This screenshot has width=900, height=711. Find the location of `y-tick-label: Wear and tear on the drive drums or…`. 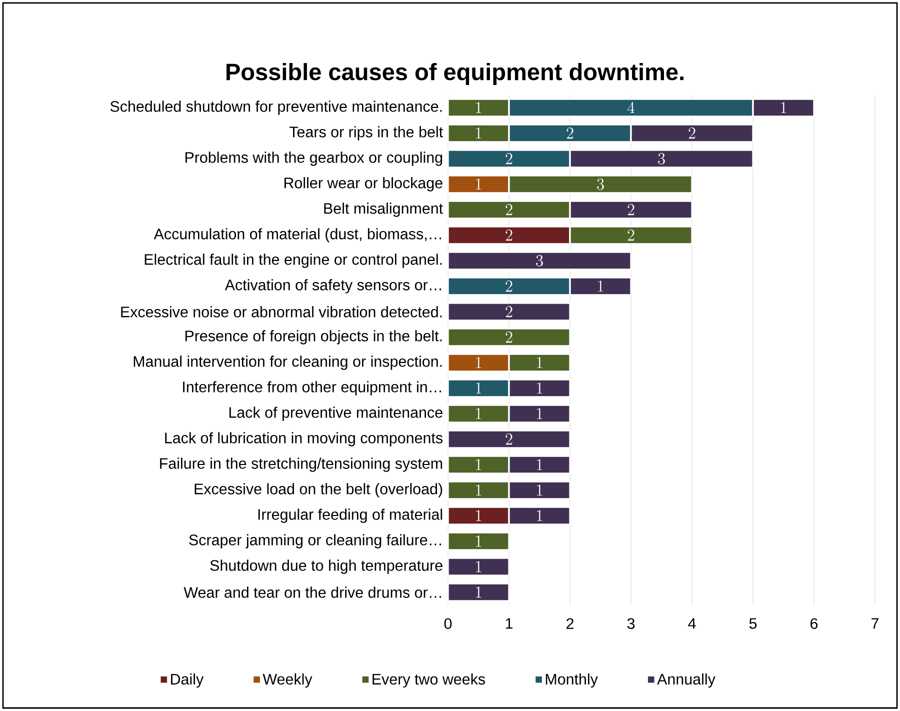

y-tick-label: Wear and tear on the drive drums or… is located at coordinates (312, 592).